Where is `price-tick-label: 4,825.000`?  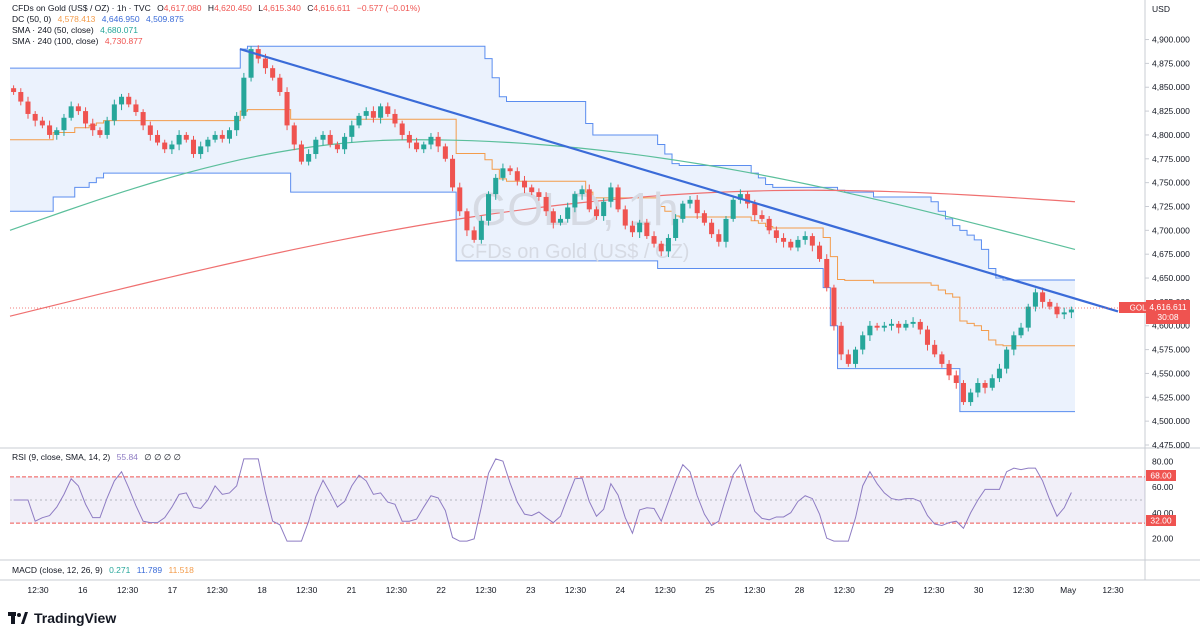
price-tick-label: 4,825.000 is located at coordinates (1171, 111).